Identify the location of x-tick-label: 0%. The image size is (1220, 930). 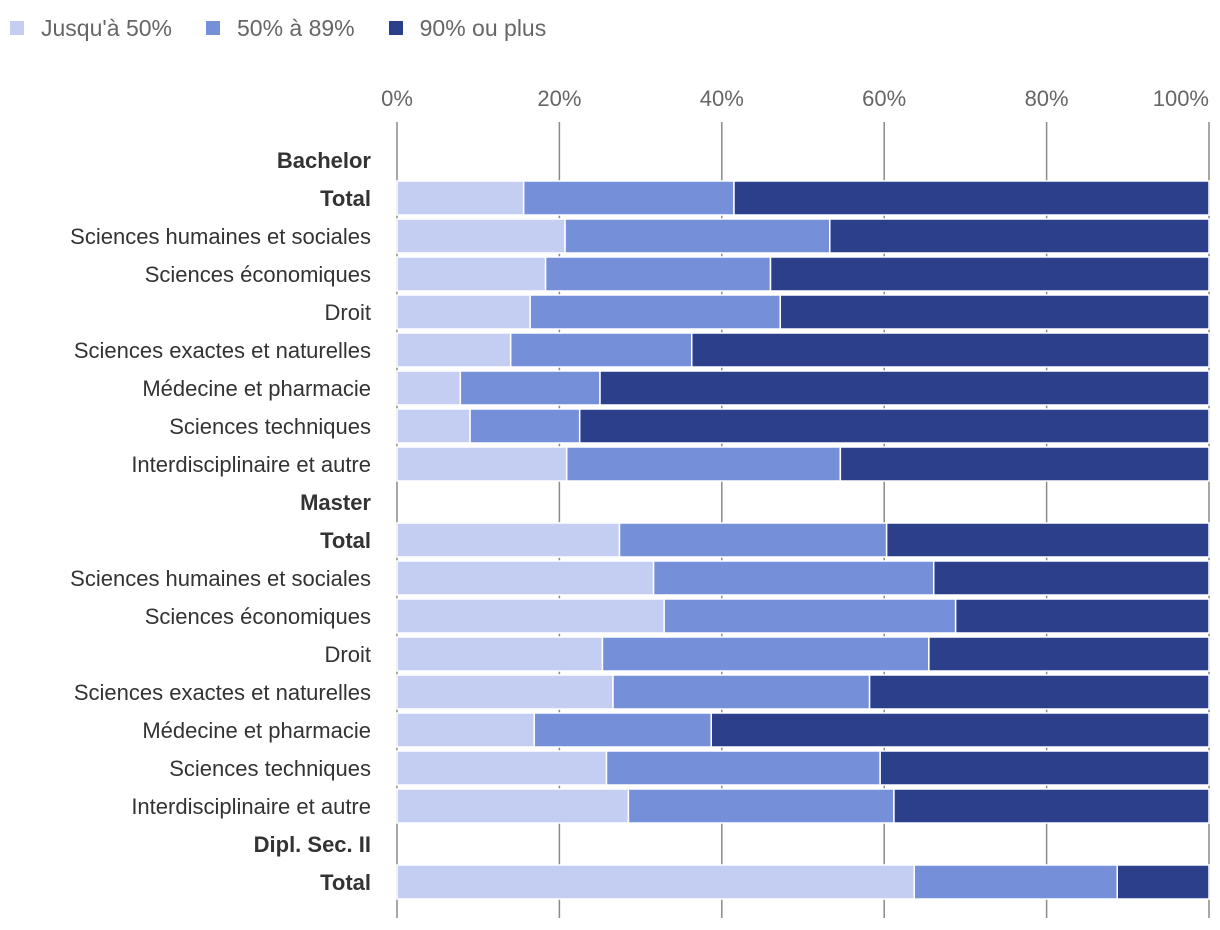
(397, 98).